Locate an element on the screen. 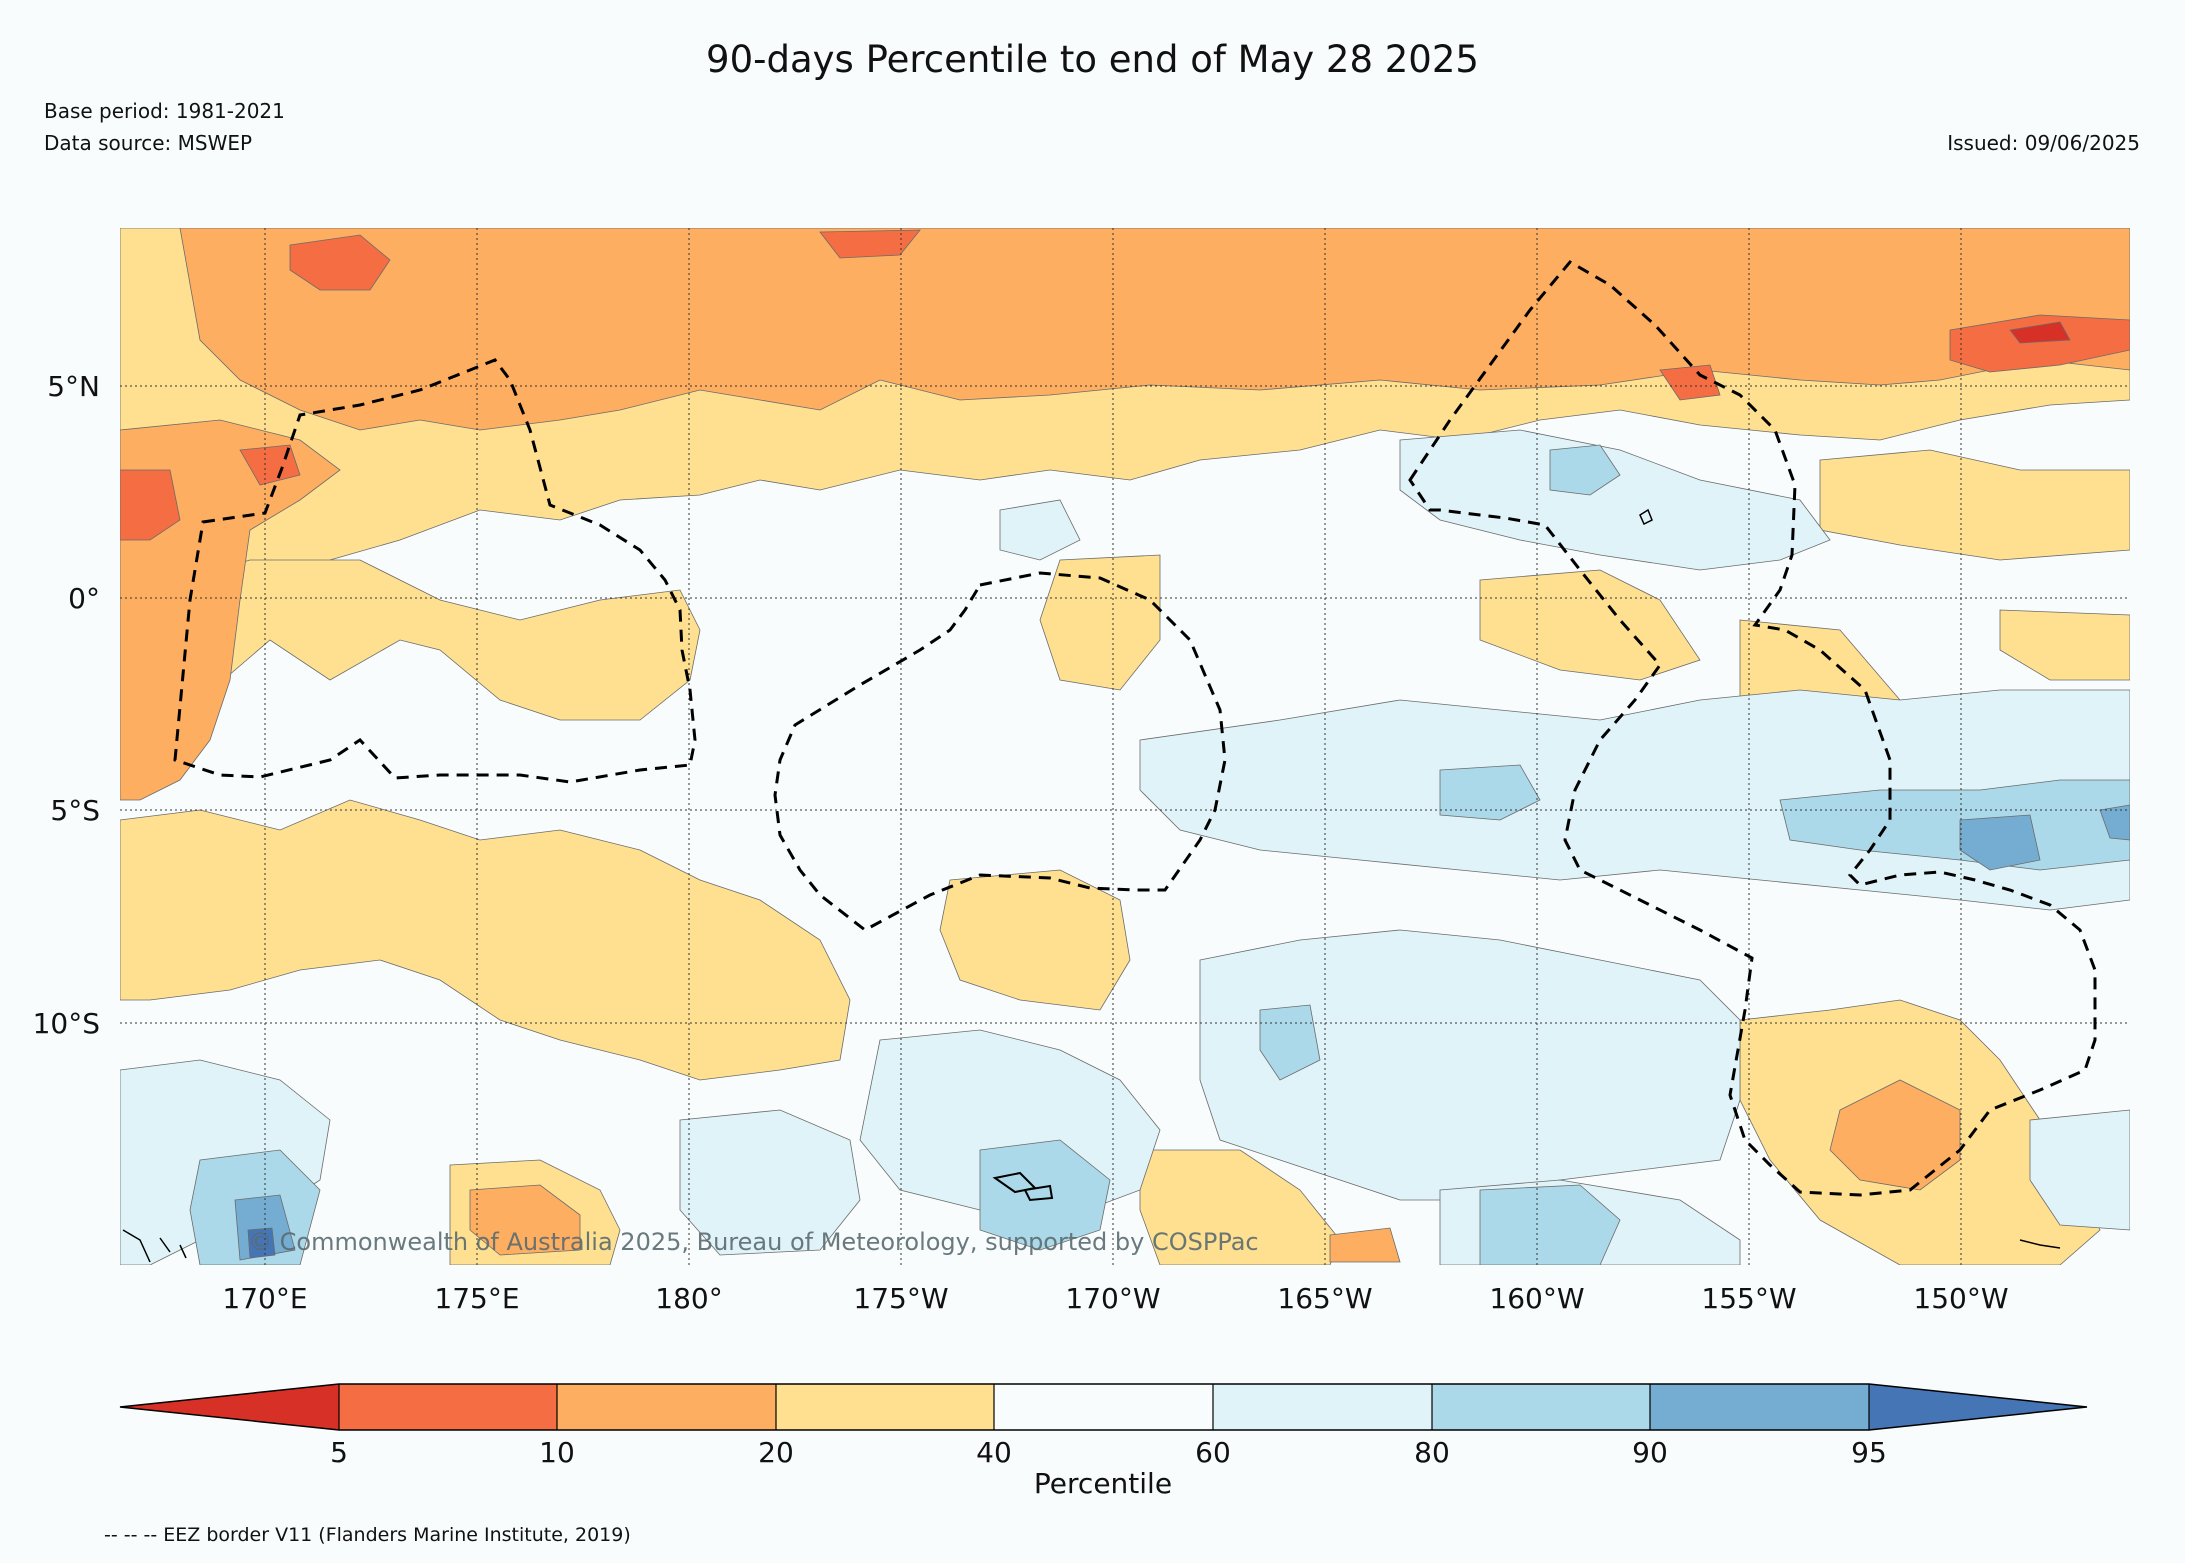 The image size is (2185, 1563). colorbar-tick-40: 40 is located at coordinates (994, 1452).